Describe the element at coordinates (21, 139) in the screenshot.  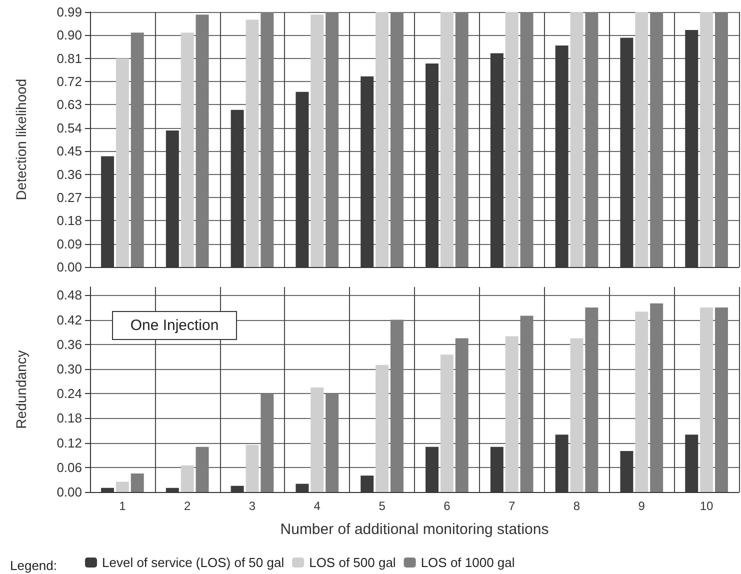
I see `y-axis-title: Detection likelihood` at that location.